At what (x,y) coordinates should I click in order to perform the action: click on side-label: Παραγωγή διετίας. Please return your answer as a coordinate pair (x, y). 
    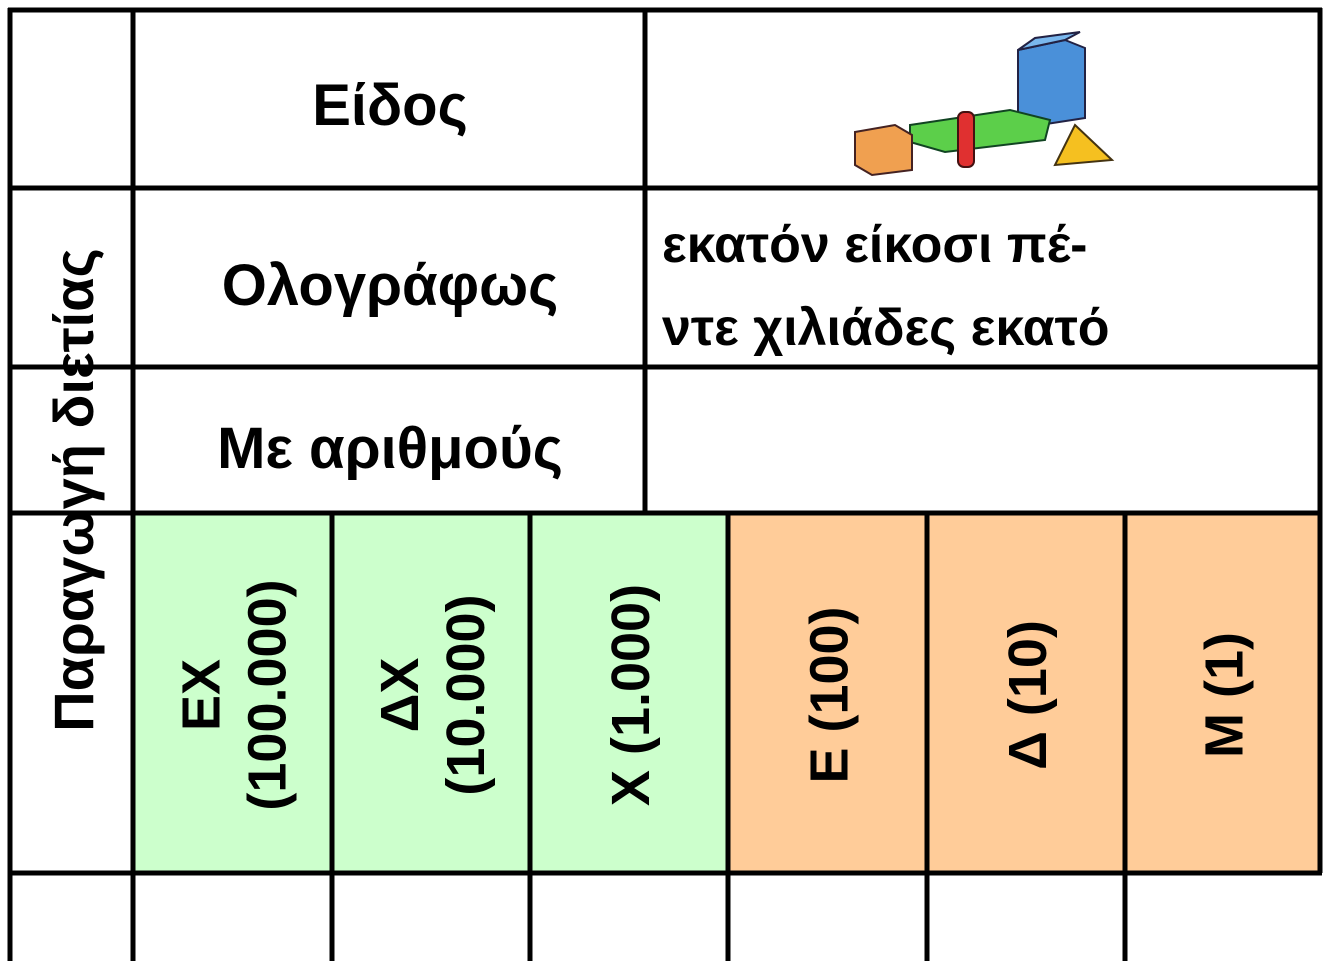
    Looking at the image, I should click on (73, 490).